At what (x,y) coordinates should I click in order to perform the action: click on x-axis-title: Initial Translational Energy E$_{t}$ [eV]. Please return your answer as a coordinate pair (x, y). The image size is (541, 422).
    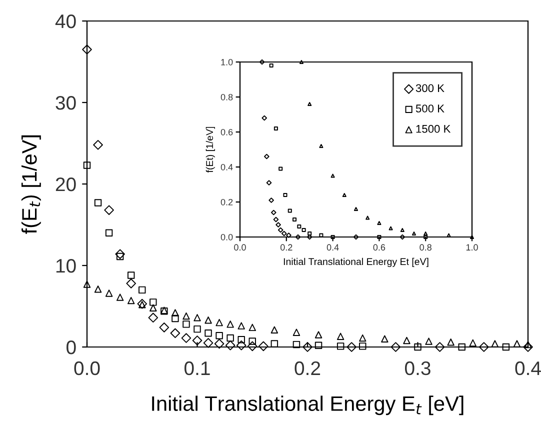
    Looking at the image, I should click on (308, 406).